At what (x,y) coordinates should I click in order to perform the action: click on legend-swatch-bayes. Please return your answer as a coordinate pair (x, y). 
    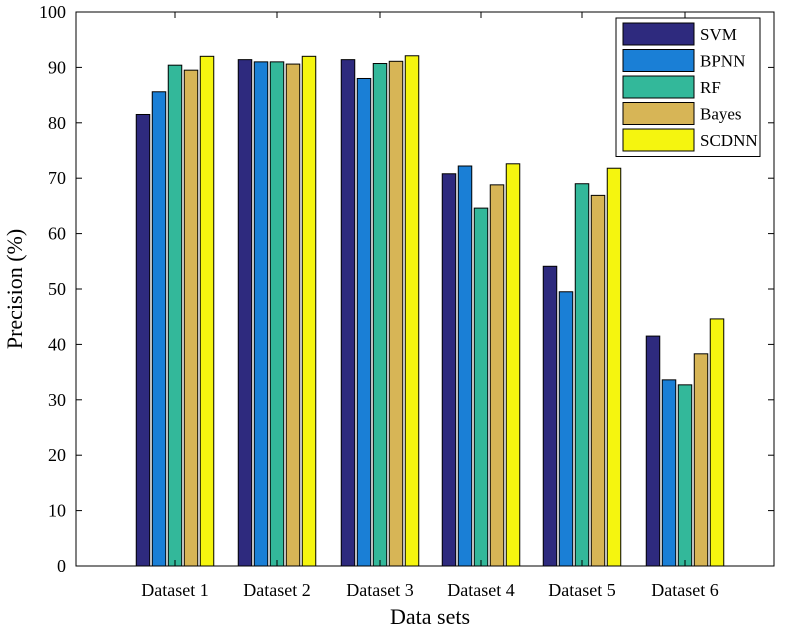
    Looking at the image, I should click on (658, 113).